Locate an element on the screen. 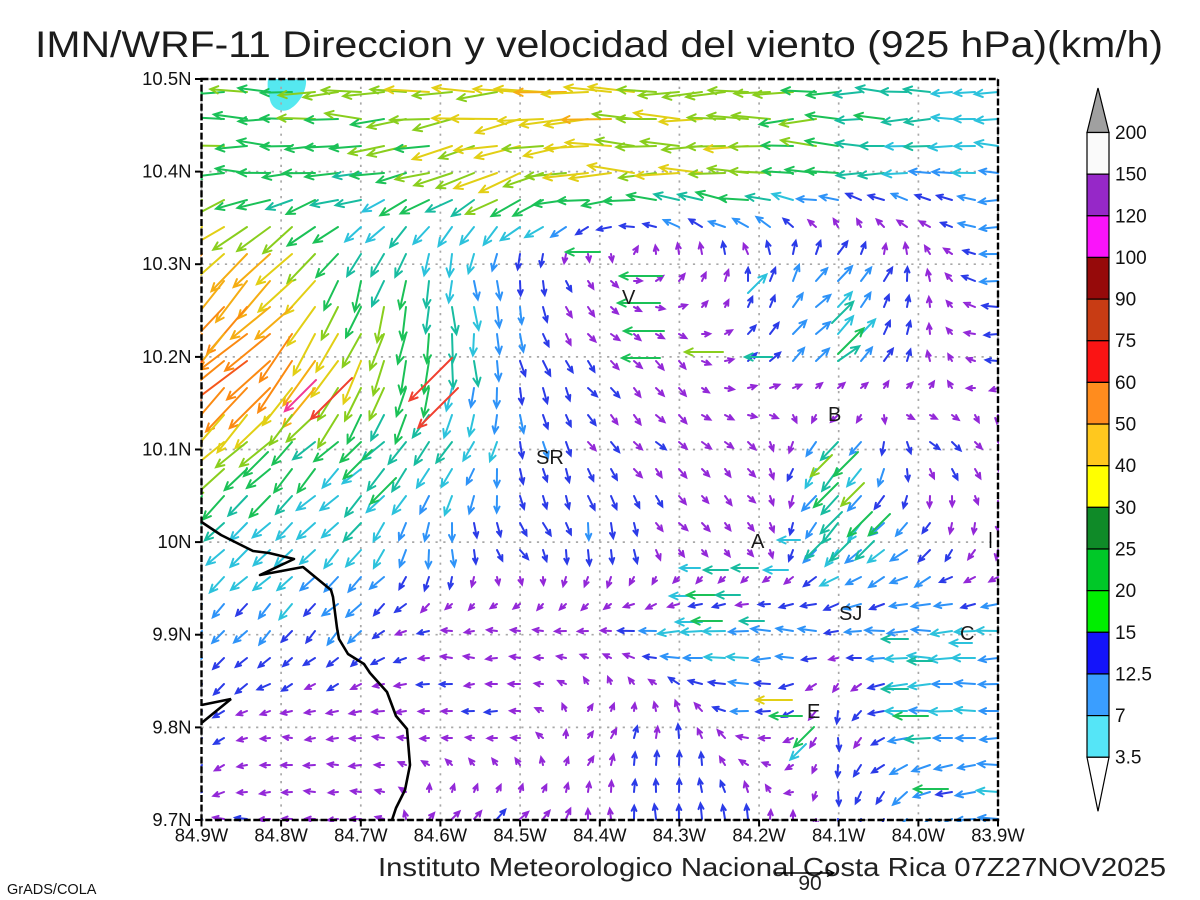 The image size is (1200, 900). svg-text: 120 is located at coordinates (1131, 216).